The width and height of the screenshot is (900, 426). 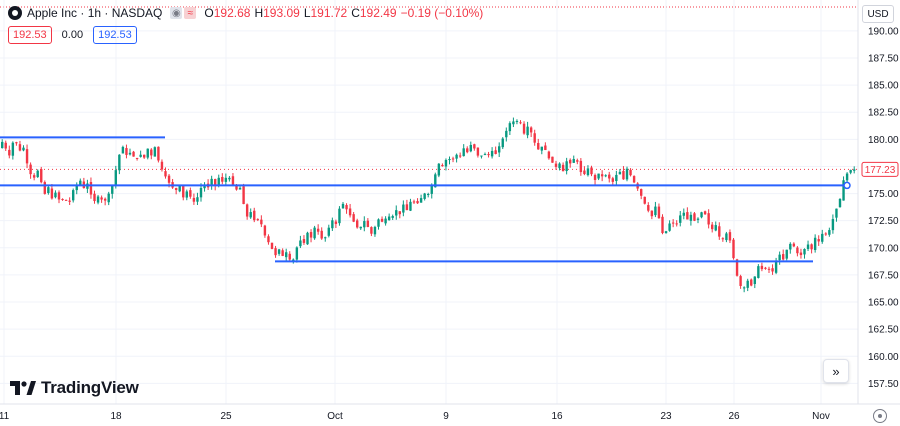 What do you see at coordinates (883, 248) in the screenshot?
I see `price-tick-label: 170.00` at bounding box center [883, 248].